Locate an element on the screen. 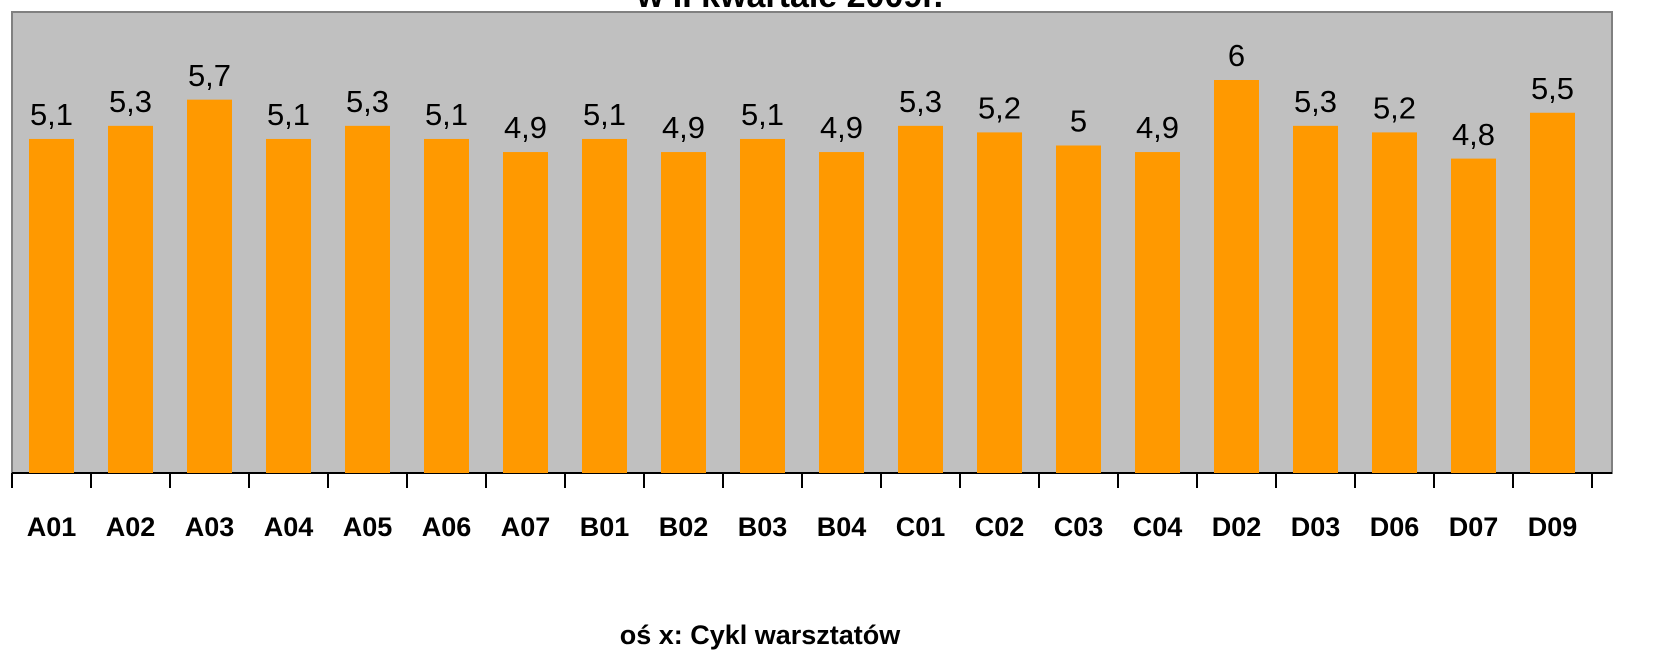  x-tick-label: A01 is located at coordinates (52, 527).